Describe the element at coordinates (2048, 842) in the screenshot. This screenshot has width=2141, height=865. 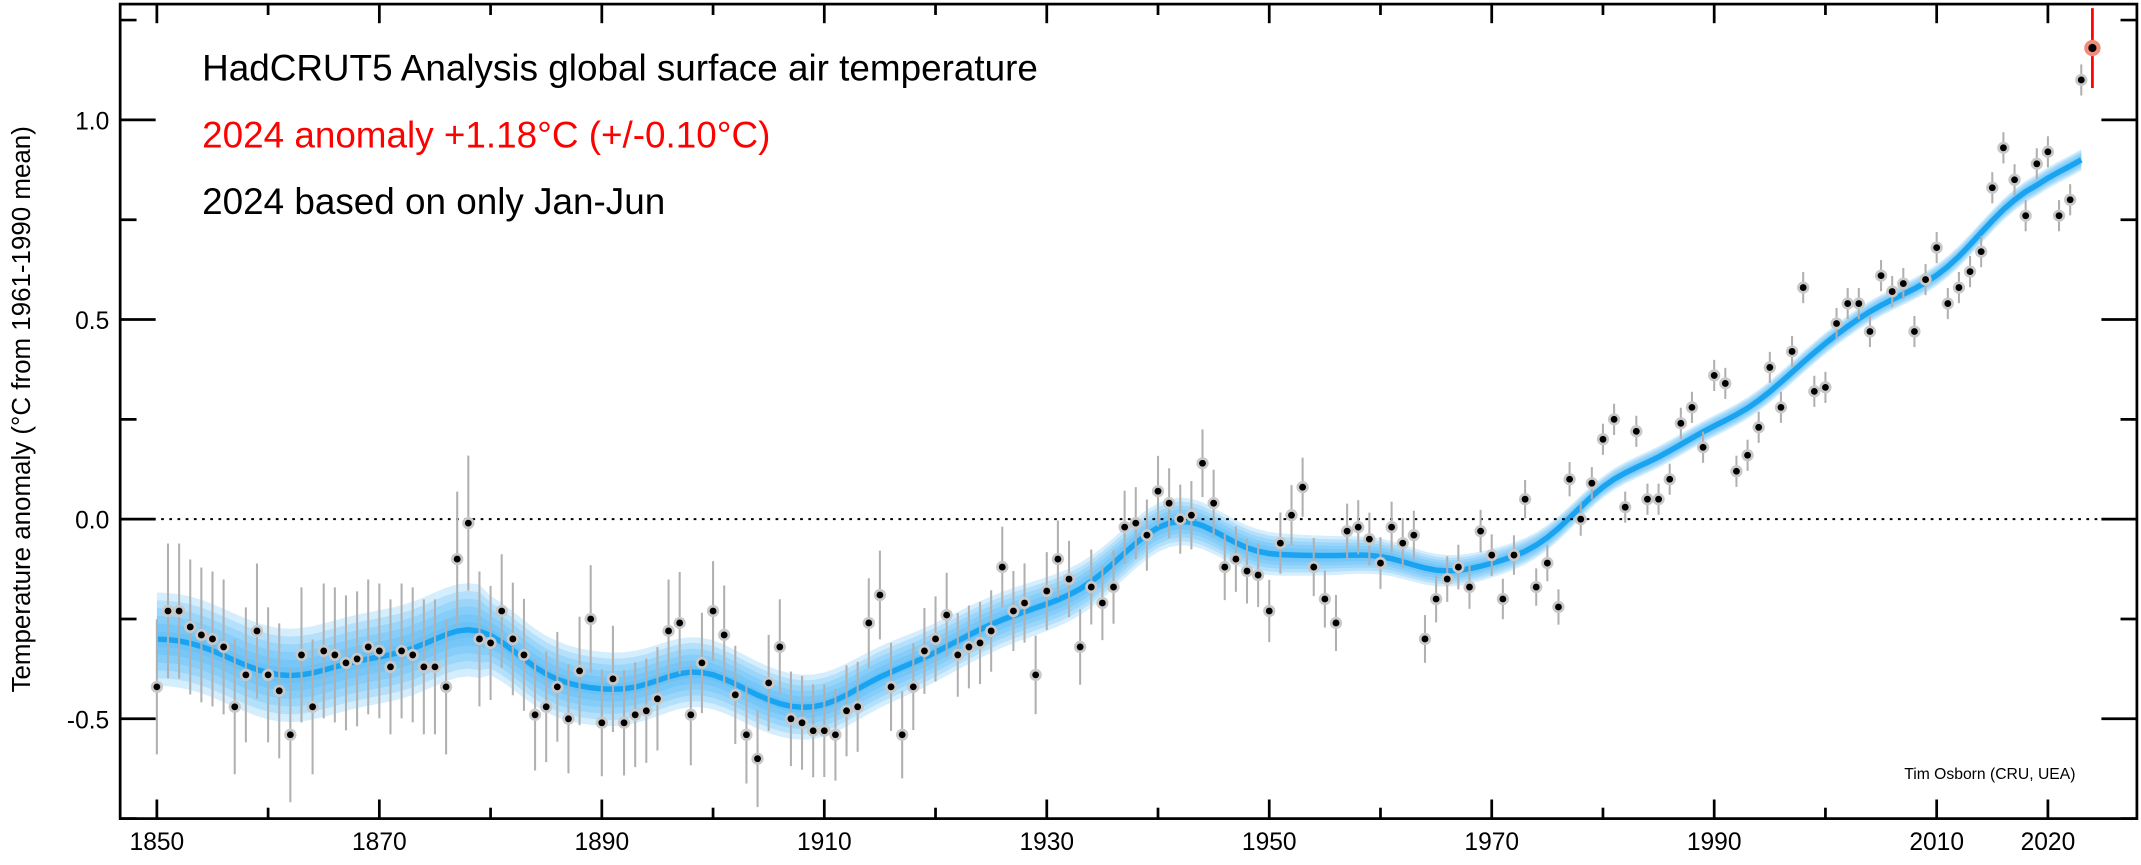
I see `x-tick-label: 2020` at that location.